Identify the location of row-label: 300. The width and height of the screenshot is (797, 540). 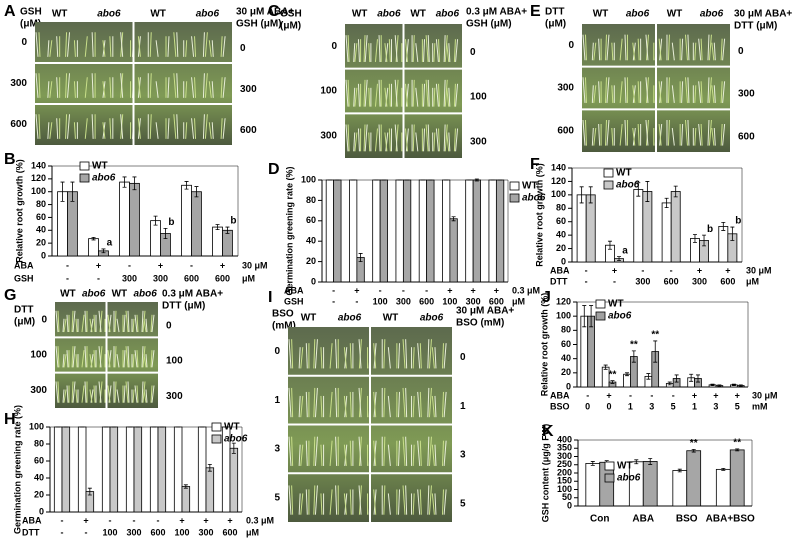
(746, 94).